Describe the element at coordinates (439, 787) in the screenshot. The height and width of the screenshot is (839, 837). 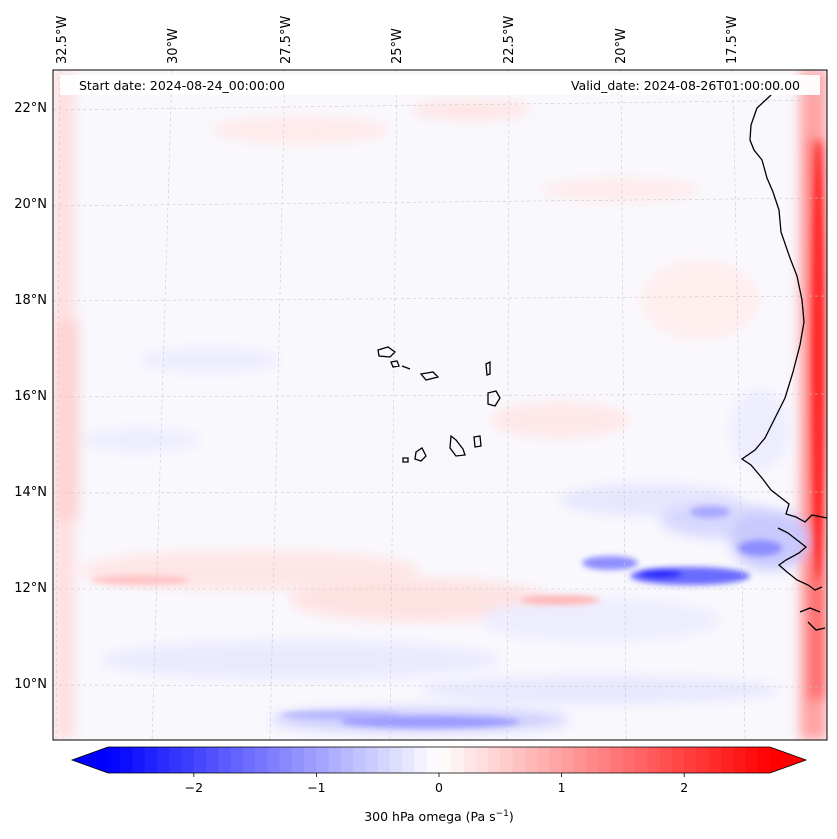
I see `colorbar-tick-label: 0` at that location.